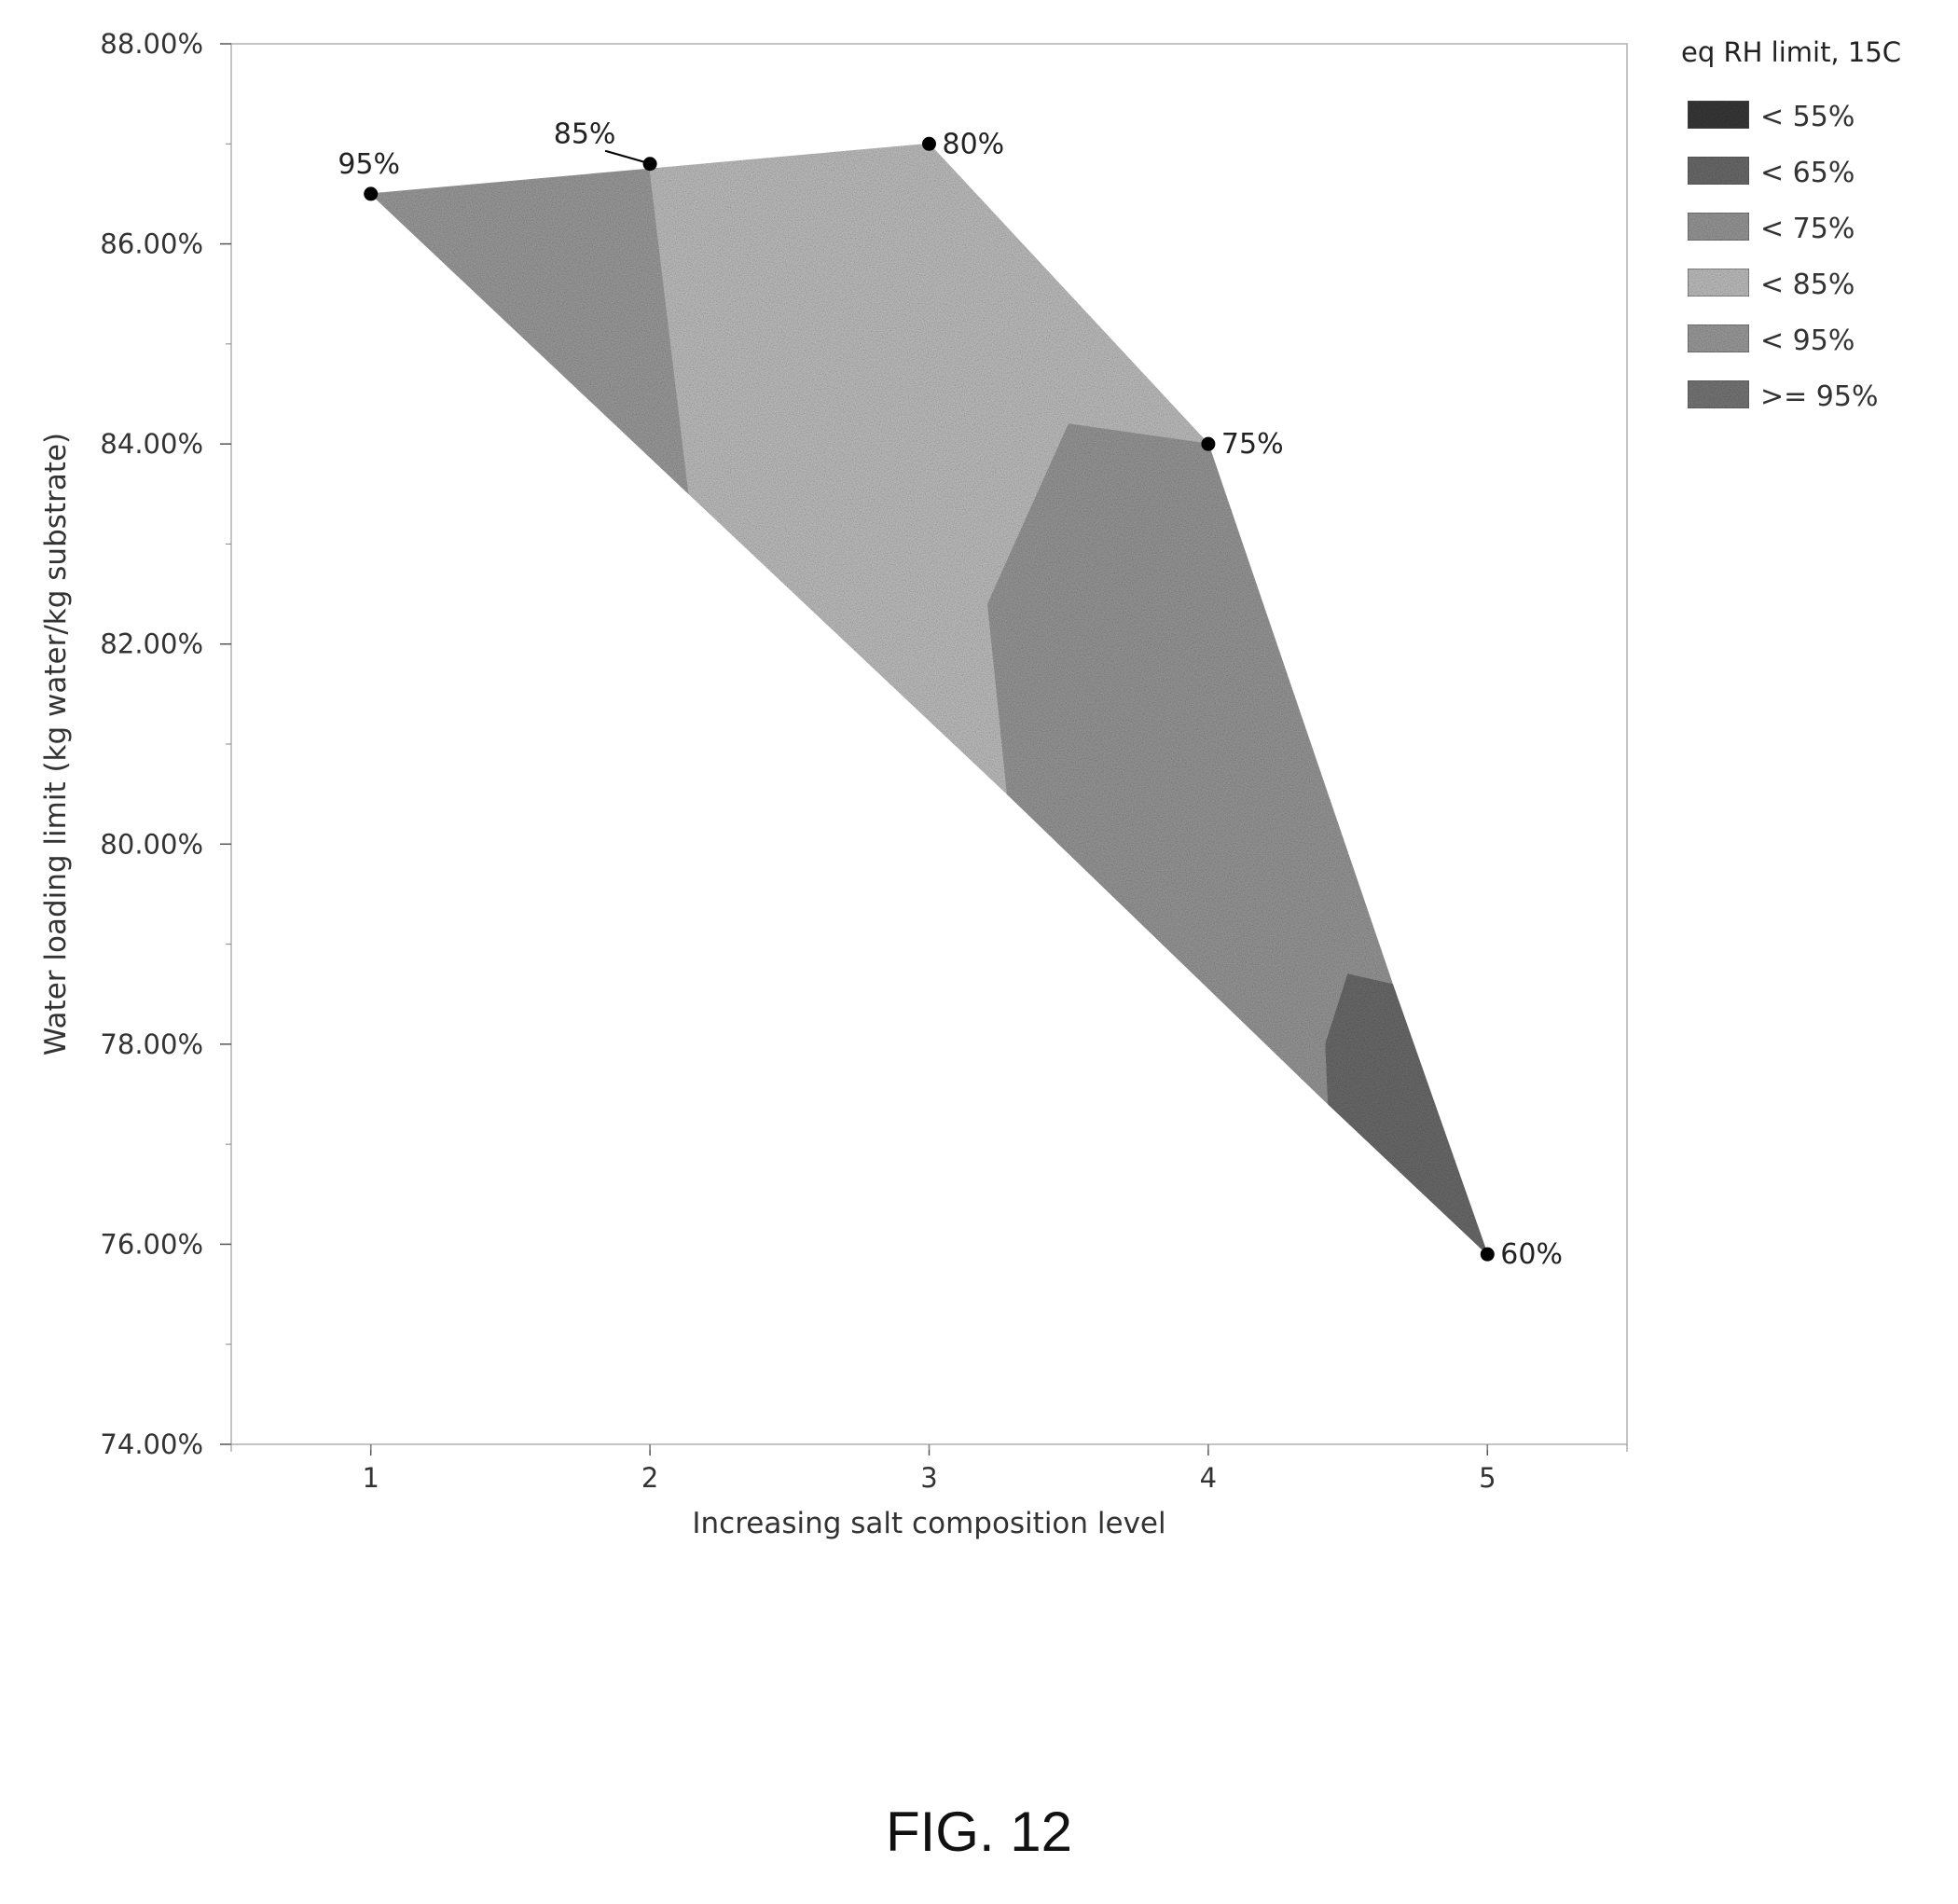 The image size is (1958, 1904). I want to click on point-label: 60%, so click(1531, 1254).